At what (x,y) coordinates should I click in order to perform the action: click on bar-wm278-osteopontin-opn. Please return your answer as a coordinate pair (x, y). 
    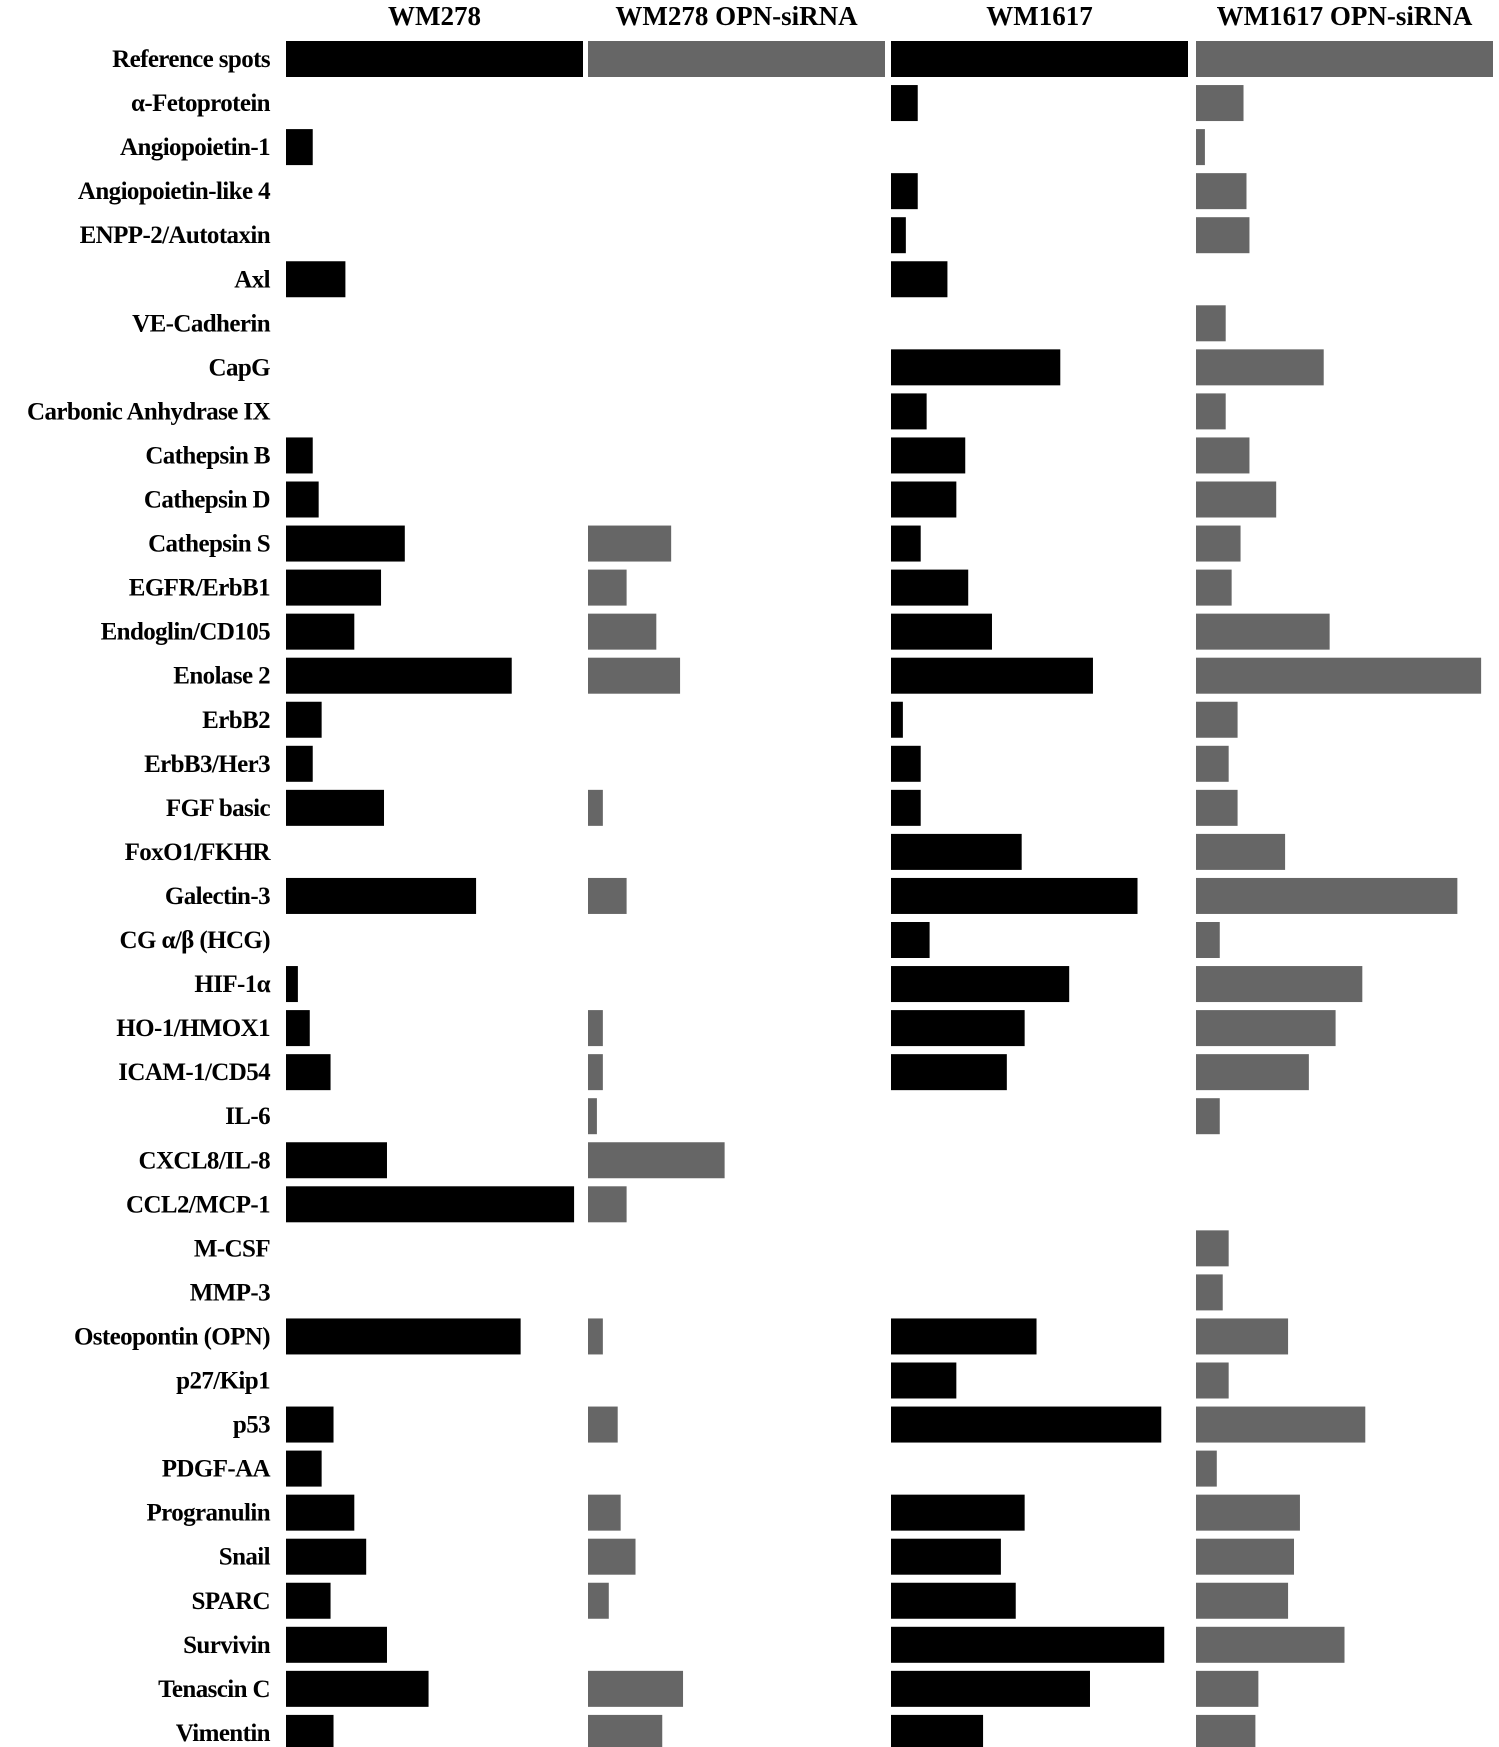
    Looking at the image, I should click on (403, 1336).